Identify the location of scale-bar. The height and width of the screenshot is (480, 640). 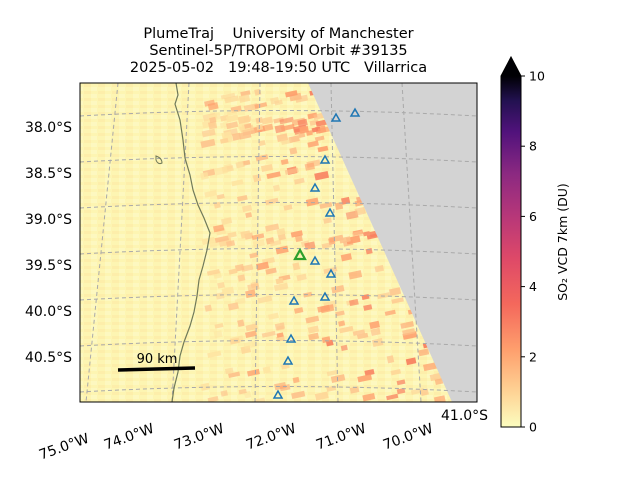
(156, 369).